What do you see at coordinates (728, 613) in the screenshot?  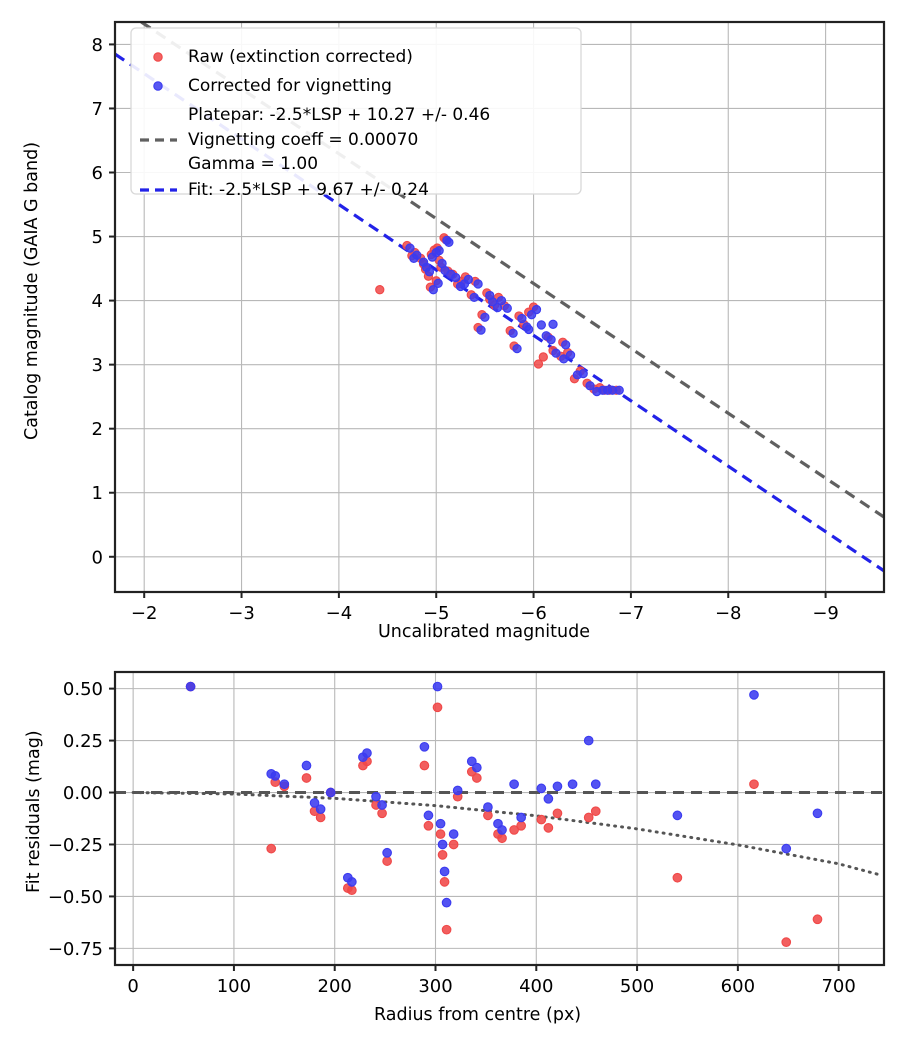 I see `top-xtick-label: −8` at bounding box center [728, 613].